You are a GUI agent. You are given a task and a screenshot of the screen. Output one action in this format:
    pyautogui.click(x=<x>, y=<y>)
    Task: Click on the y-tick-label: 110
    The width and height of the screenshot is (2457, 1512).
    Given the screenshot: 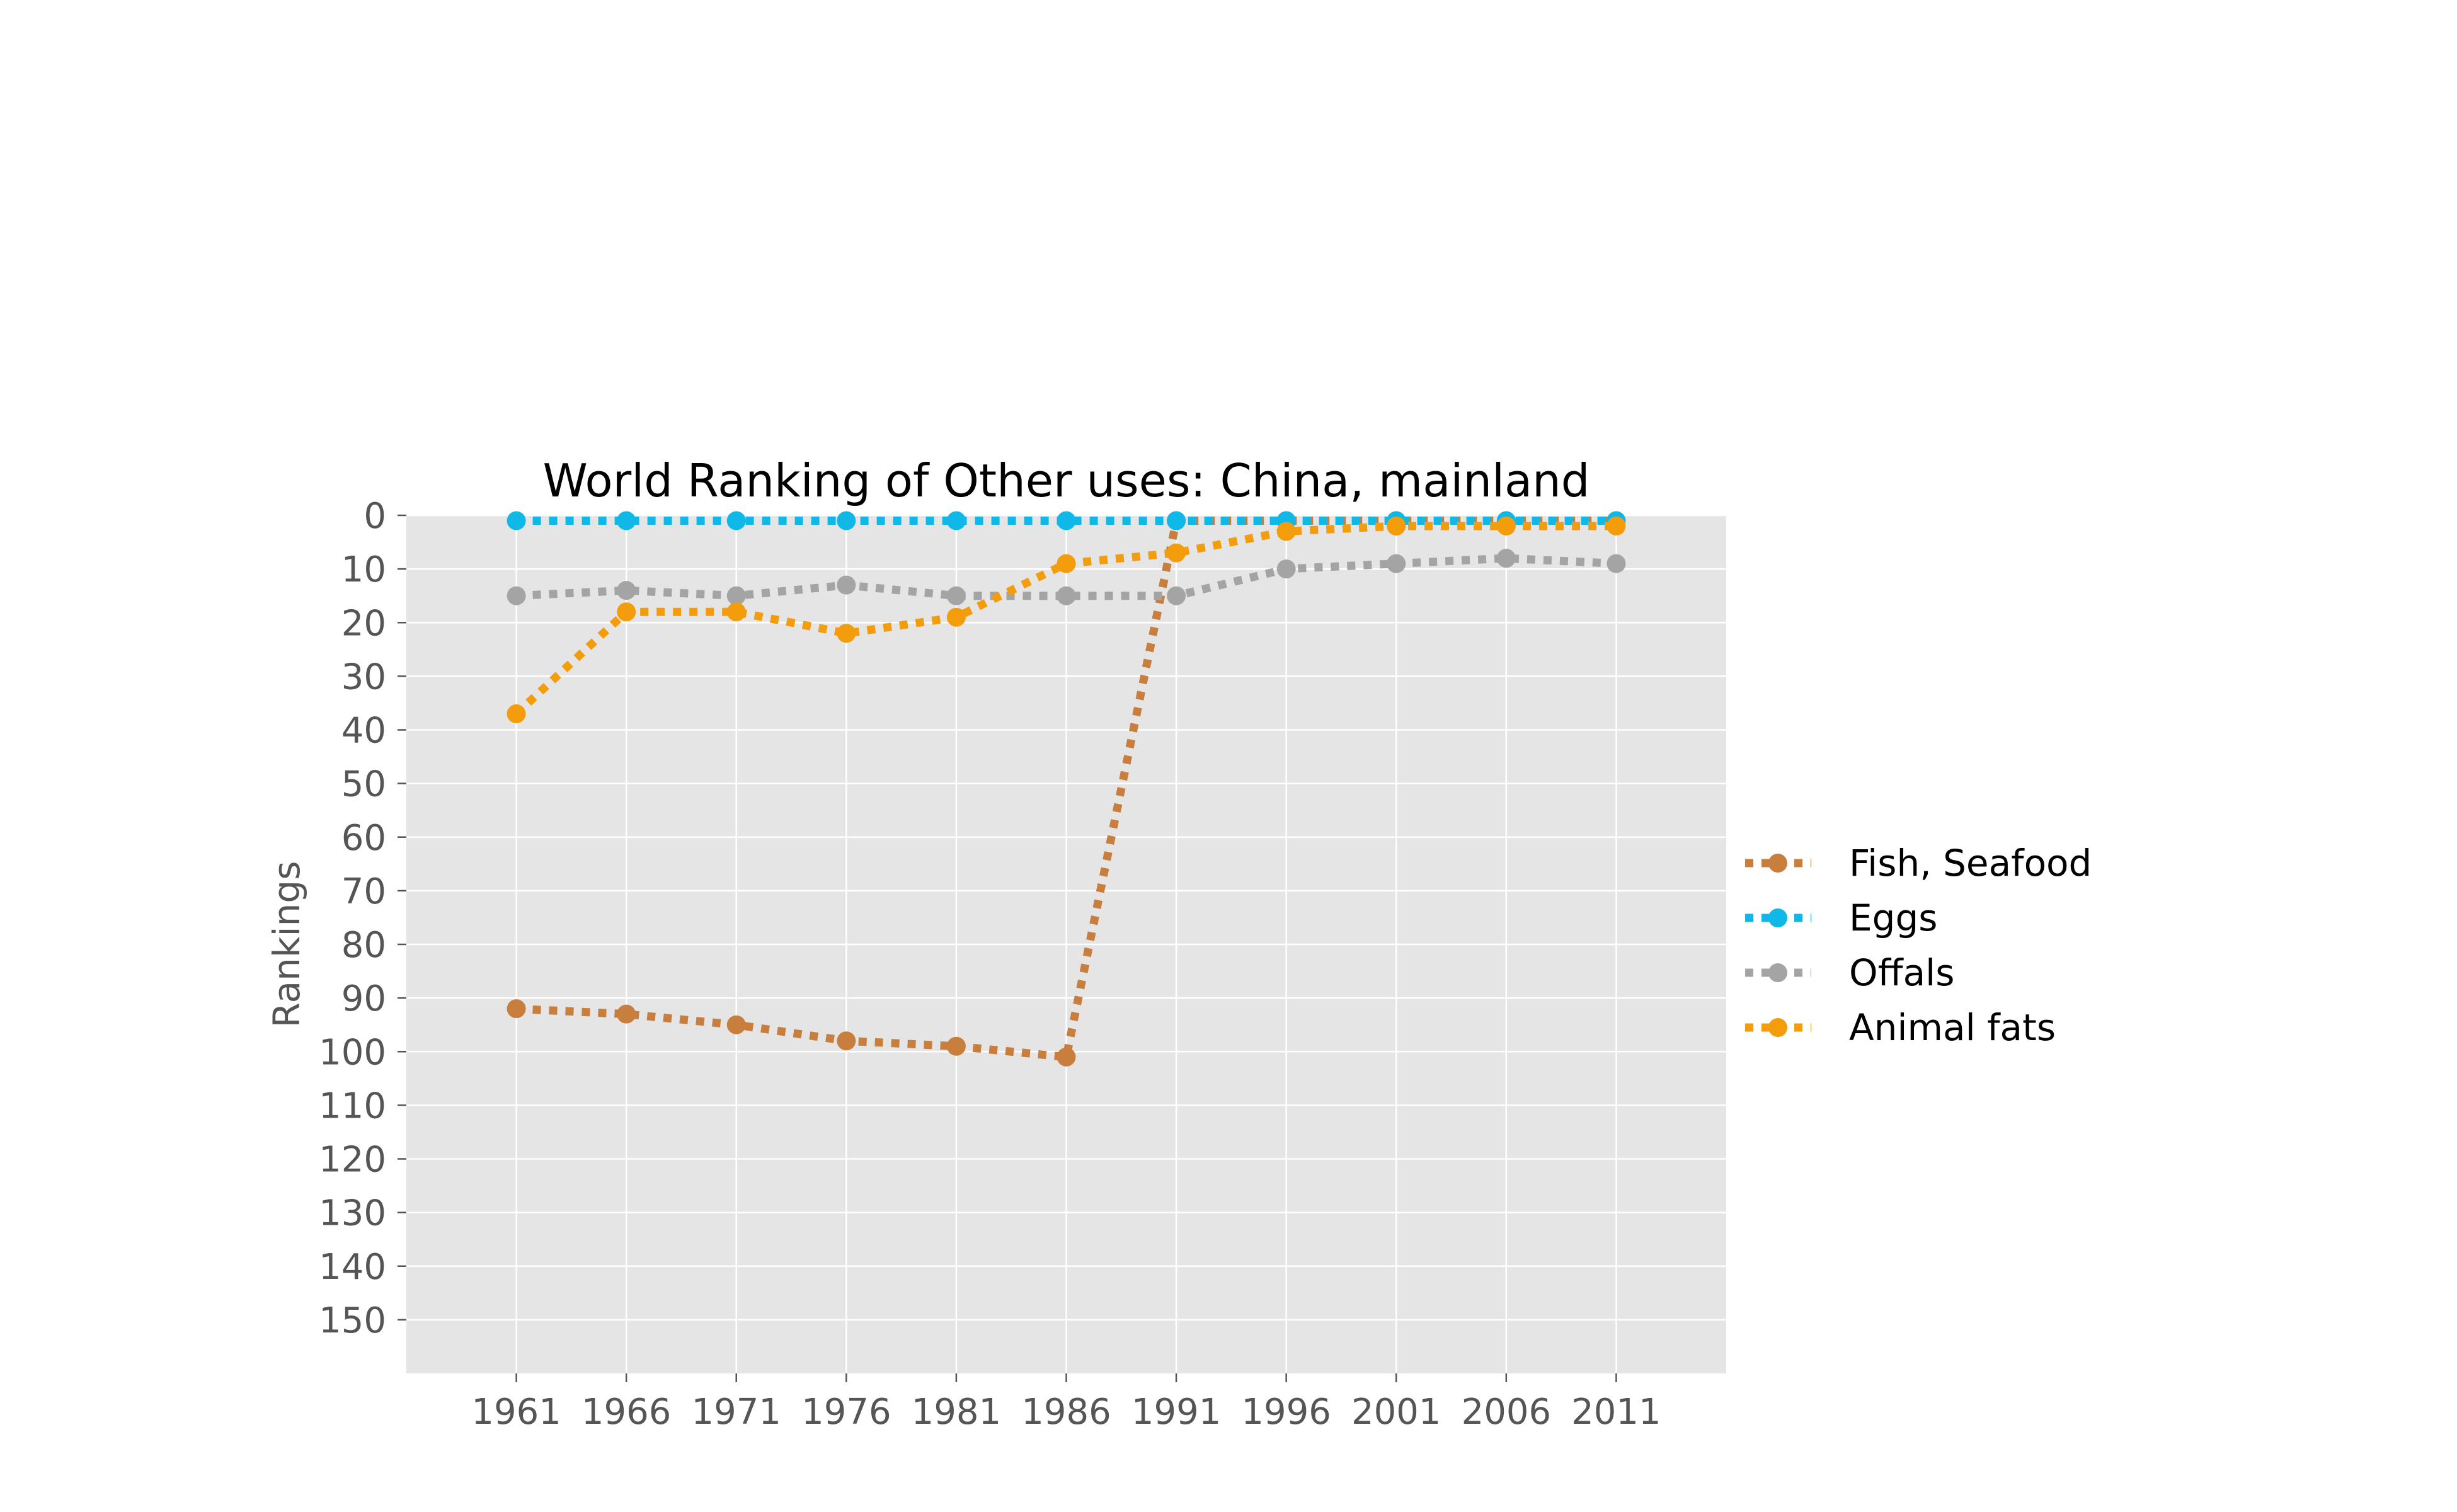 What is the action you would take?
    pyautogui.click(x=352, y=1105)
    